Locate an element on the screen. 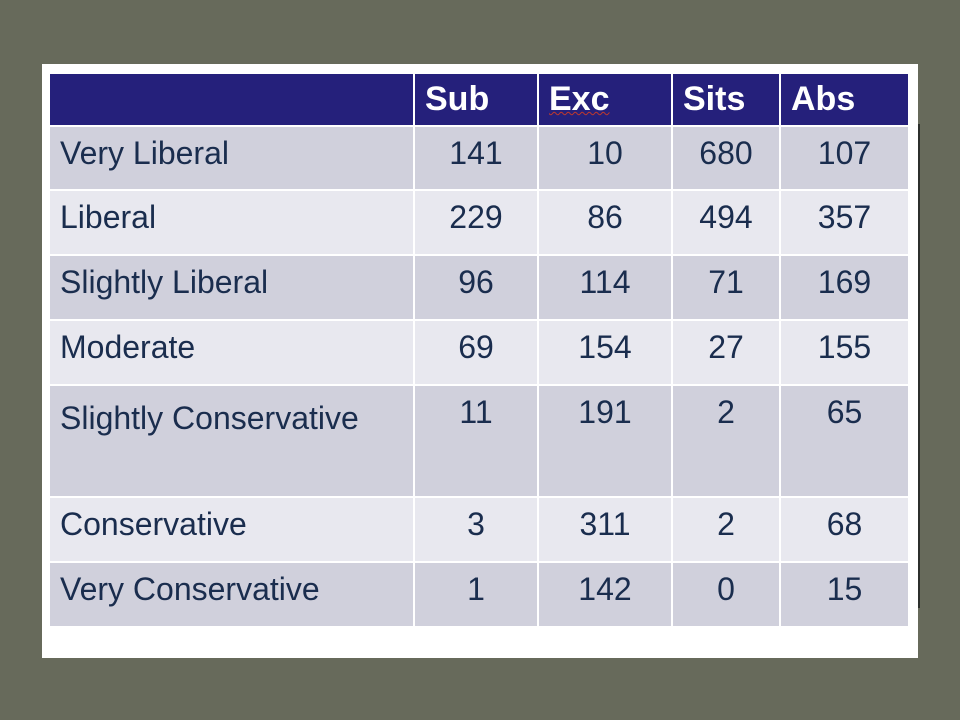 The image size is (960, 720). table-row: Slightly Liberal 96 114 71 169 is located at coordinates (479, 287).